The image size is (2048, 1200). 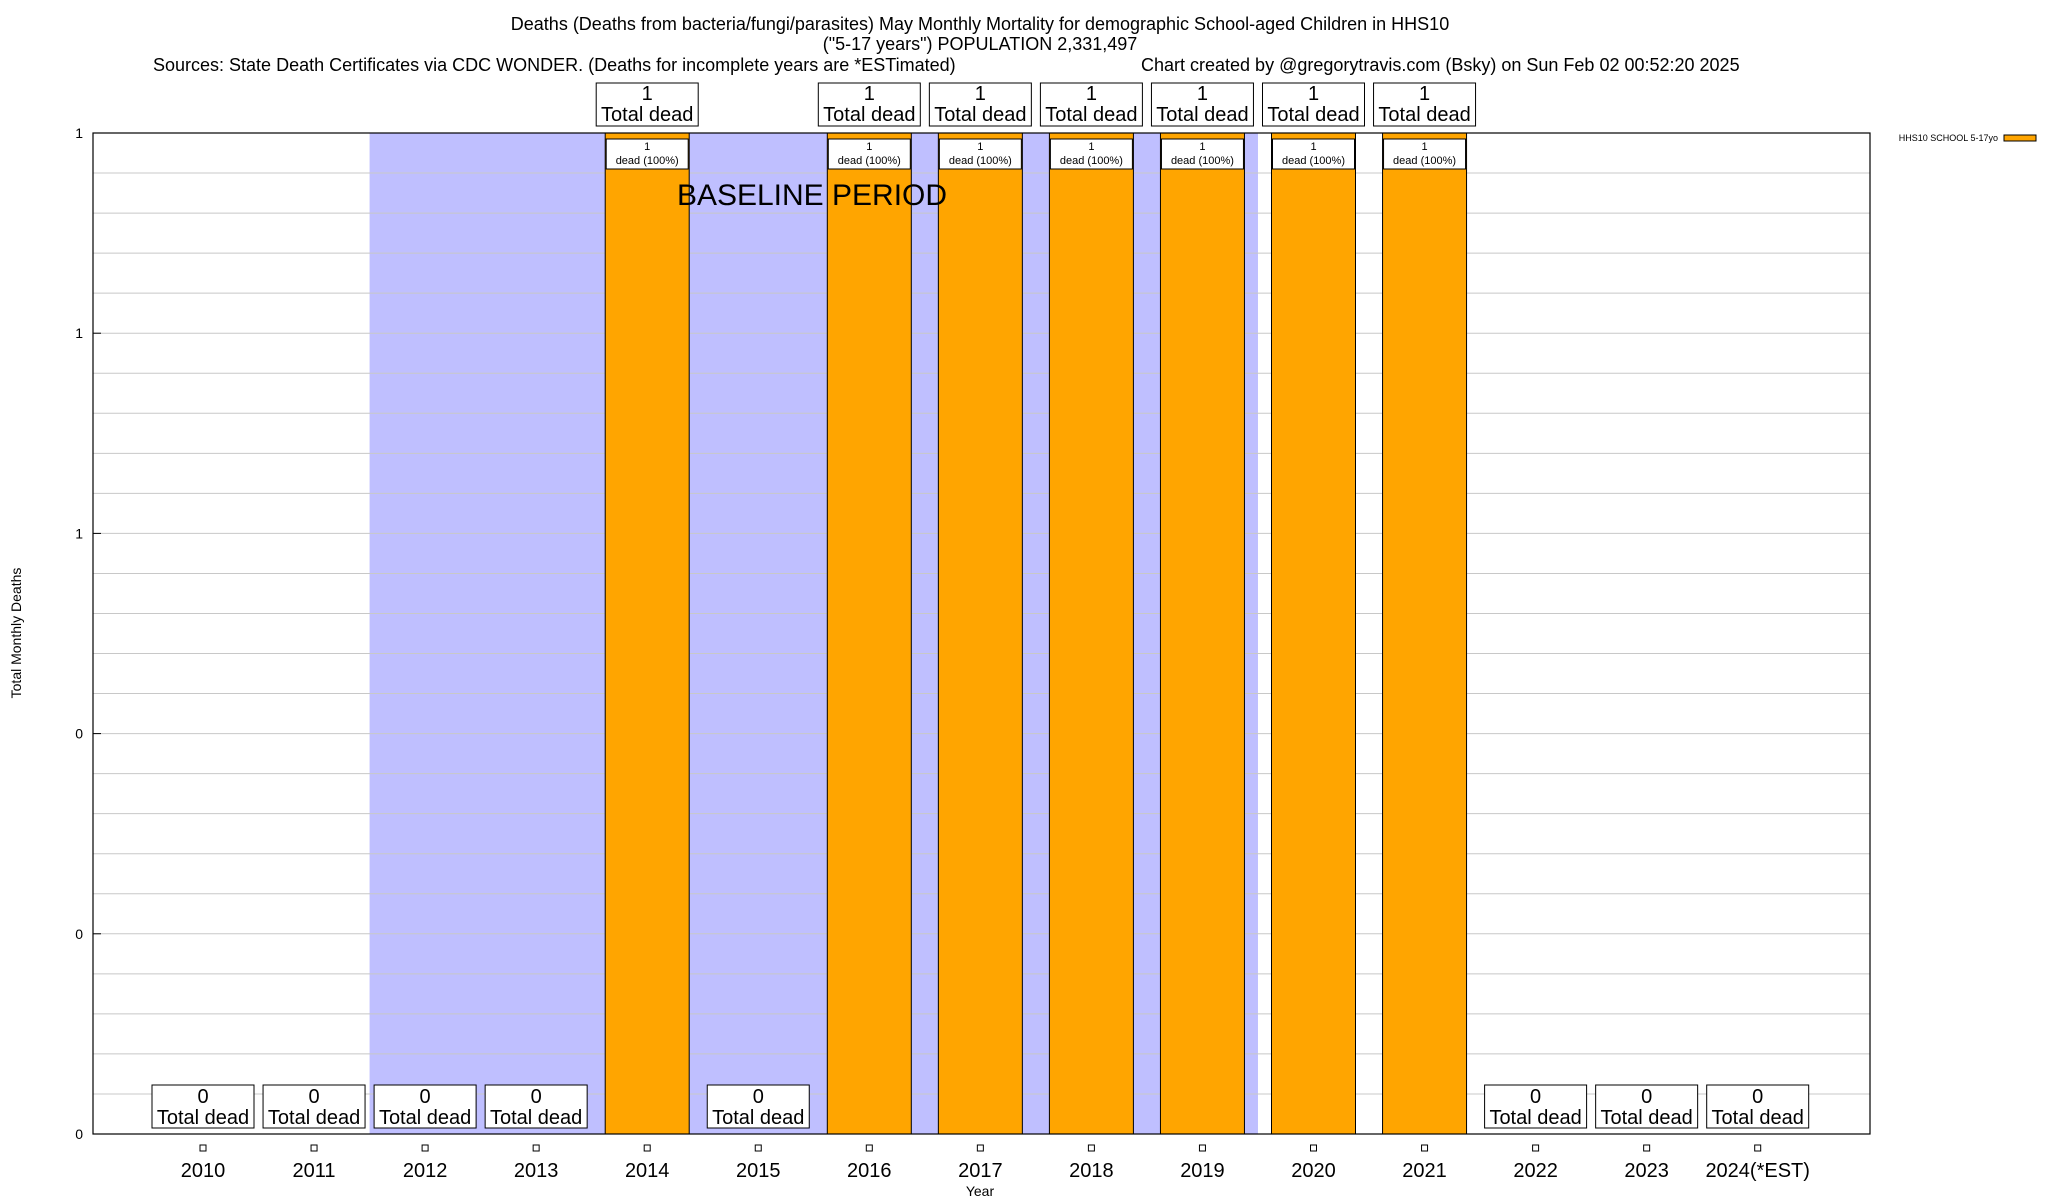 I want to click on x-tick-label: 2022, so click(x=1535, y=1171).